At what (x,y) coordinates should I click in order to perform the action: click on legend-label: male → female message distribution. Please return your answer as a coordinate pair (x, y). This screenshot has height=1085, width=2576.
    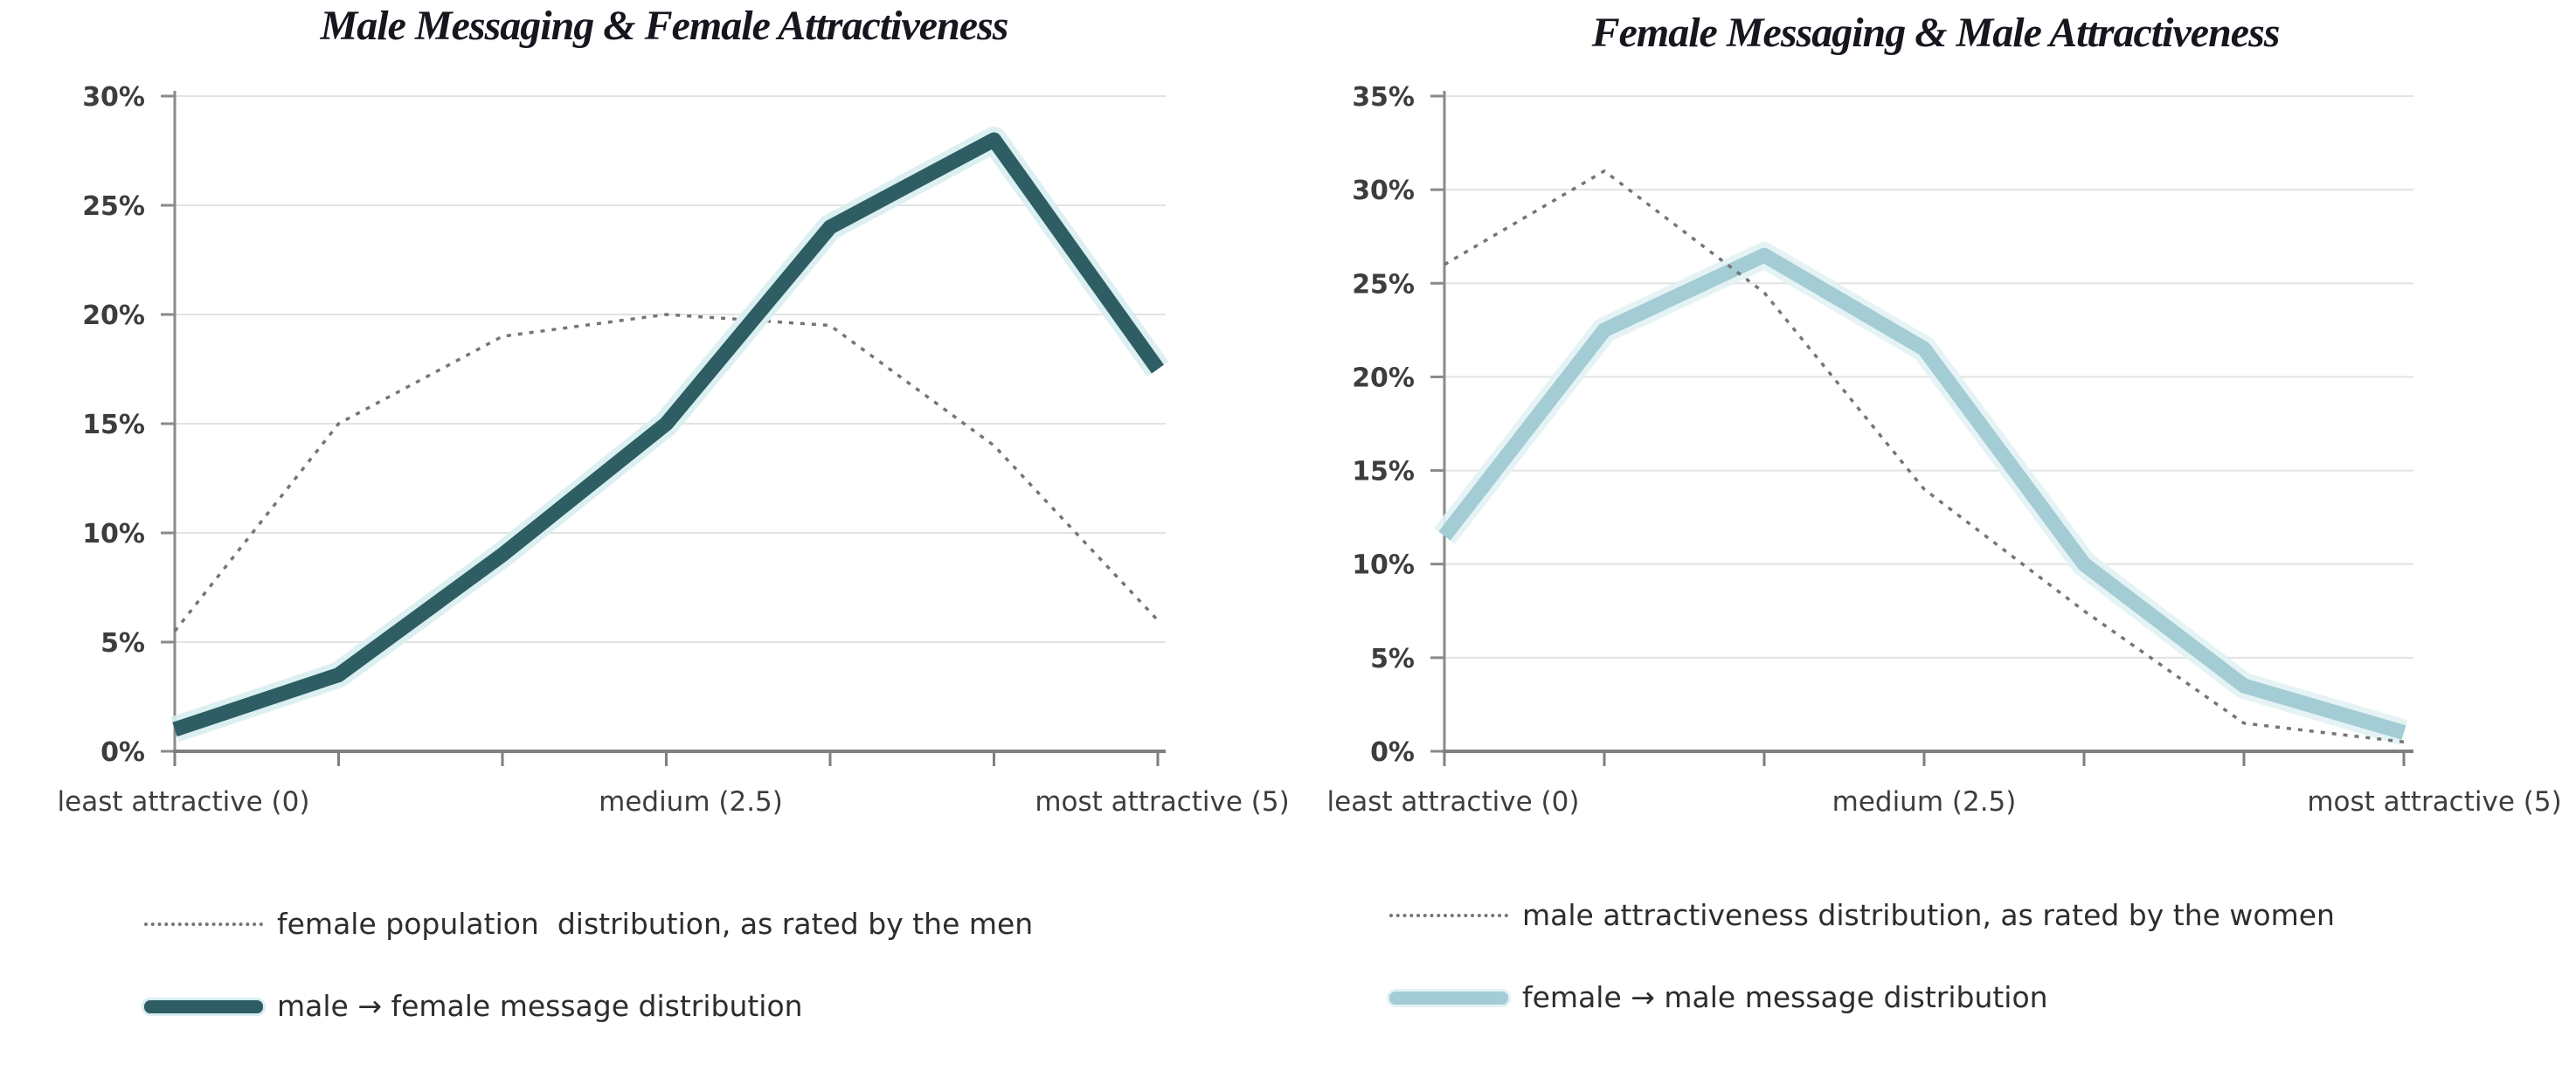
    Looking at the image, I should click on (540, 1006).